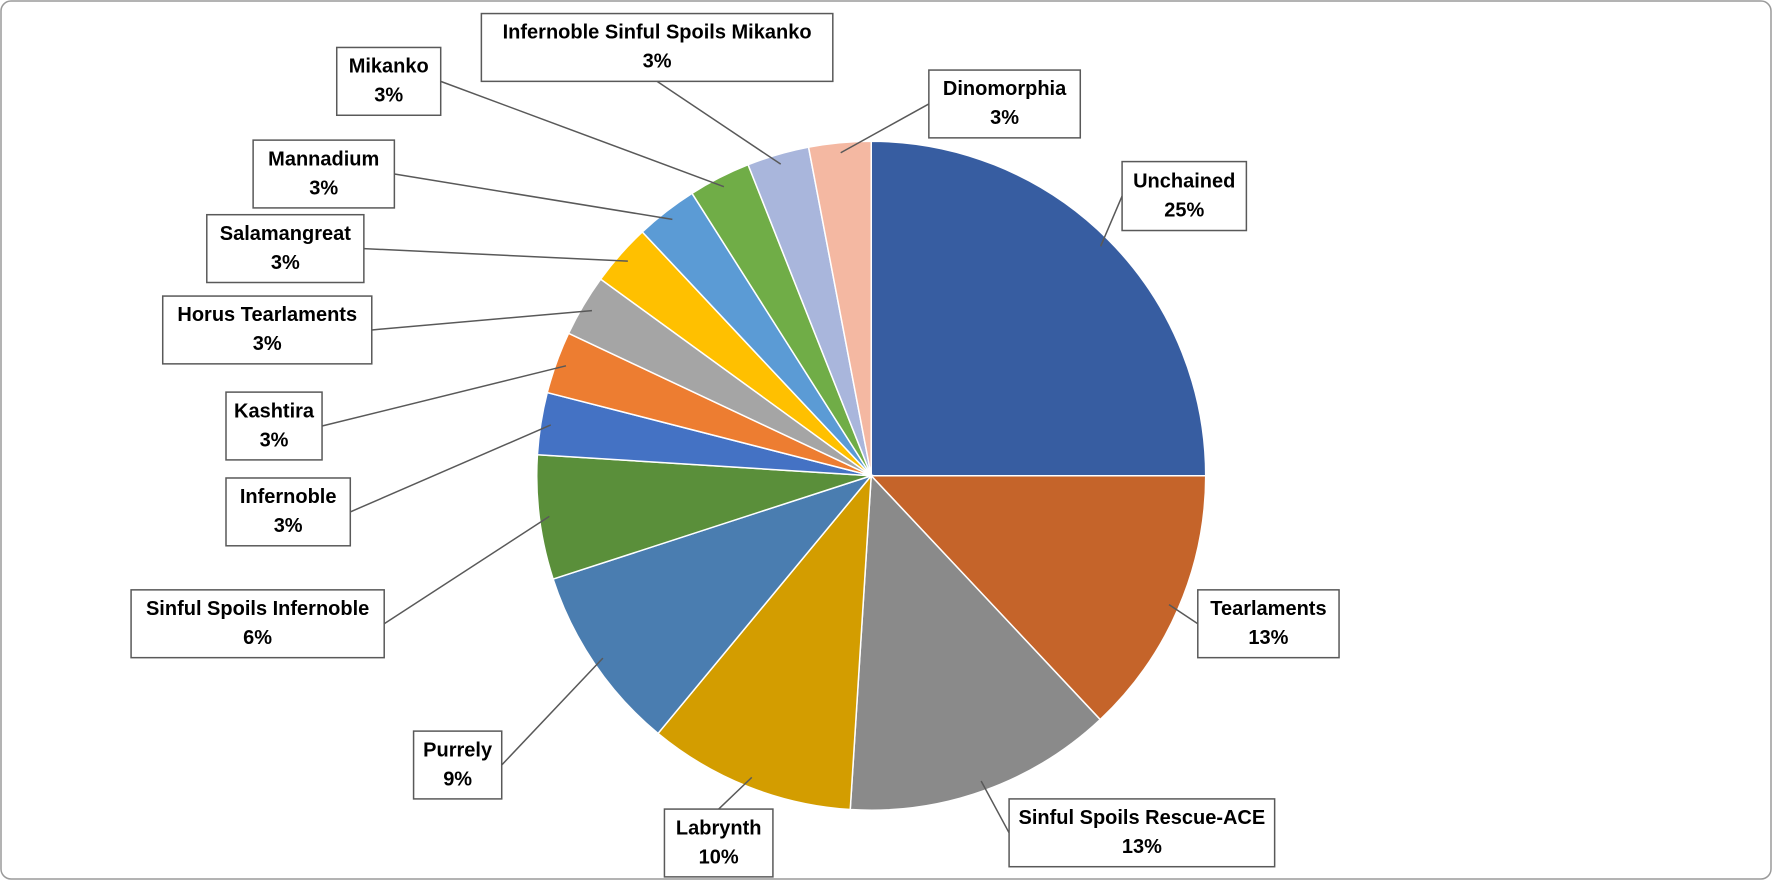 This screenshot has width=1772, height=882. What do you see at coordinates (657, 33) in the screenshot?
I see `slice-label: Infernoble Sinful Spoils Mikanko` at bounding box center [657, 33].